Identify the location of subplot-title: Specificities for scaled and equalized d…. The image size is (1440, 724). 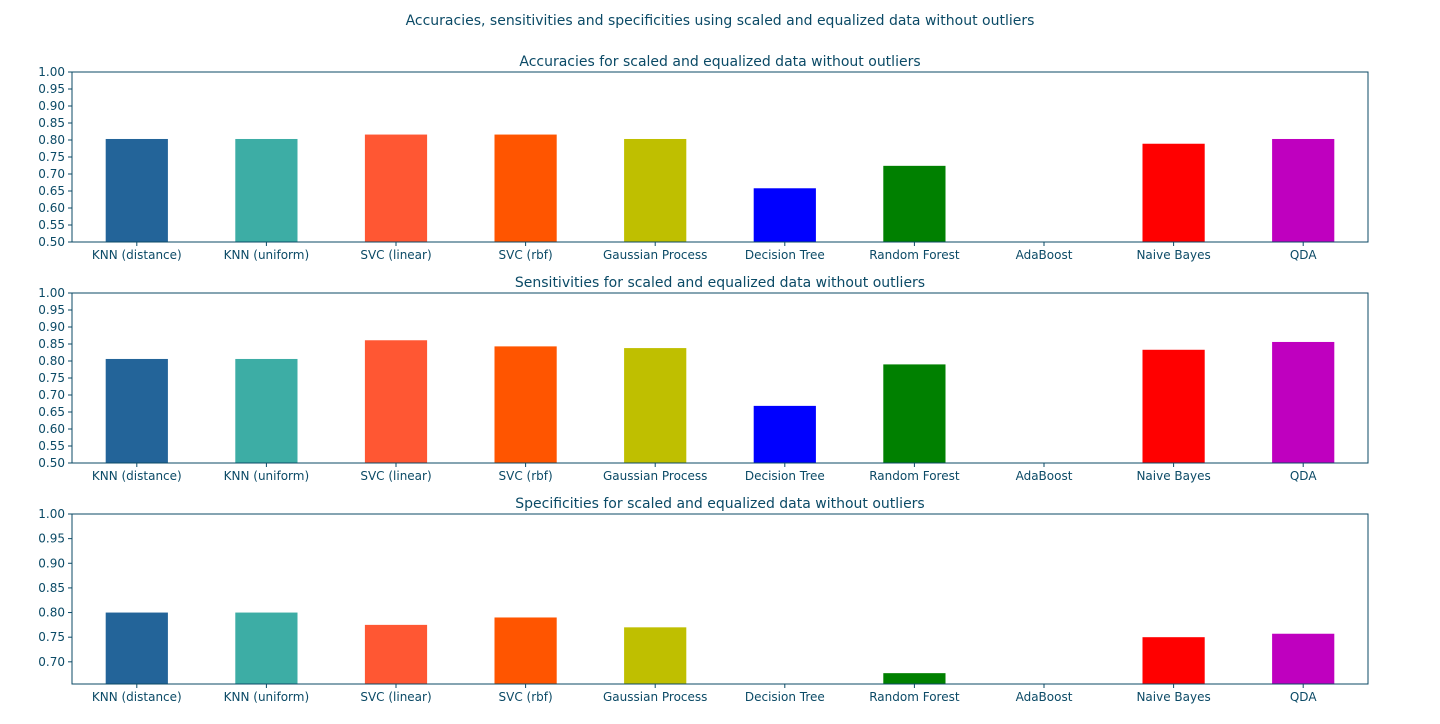
(719, 504).